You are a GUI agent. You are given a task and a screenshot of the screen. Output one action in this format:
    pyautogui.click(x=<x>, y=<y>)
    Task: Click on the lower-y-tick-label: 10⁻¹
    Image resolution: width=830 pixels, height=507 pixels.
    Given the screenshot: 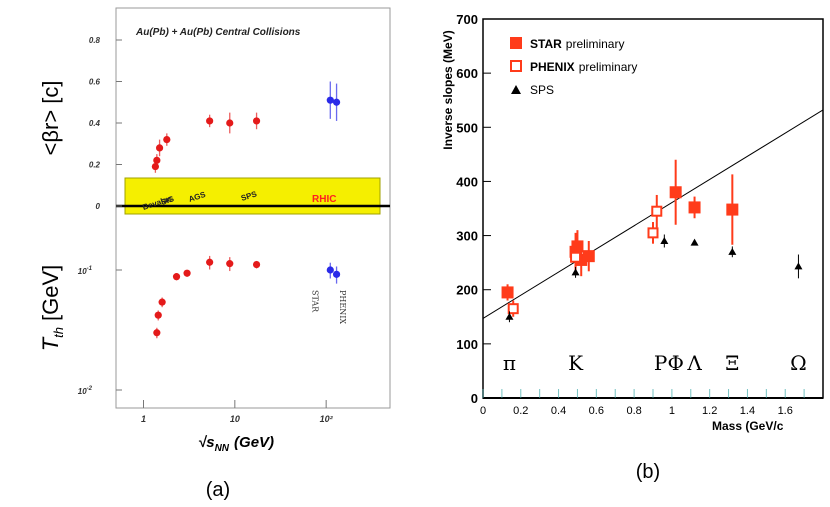 What is the action you would take?
    pyautogui.click(x=85, y=271)
    